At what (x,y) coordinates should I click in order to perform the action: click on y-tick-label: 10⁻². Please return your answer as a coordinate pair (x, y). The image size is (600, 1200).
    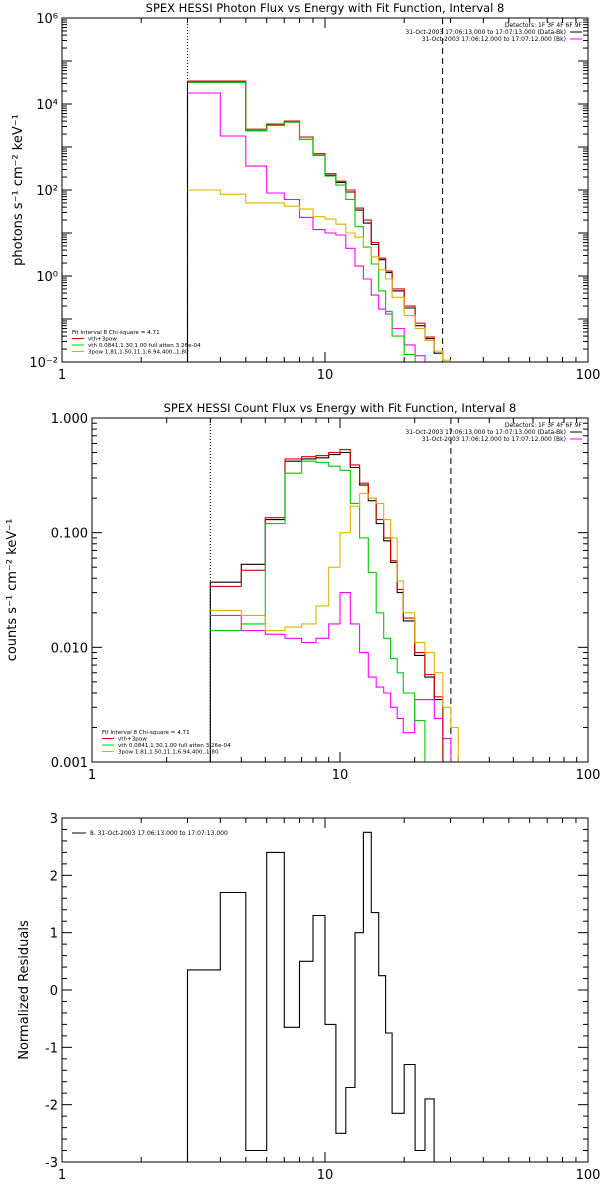
    Looking at the image, I should click on (43, 363).